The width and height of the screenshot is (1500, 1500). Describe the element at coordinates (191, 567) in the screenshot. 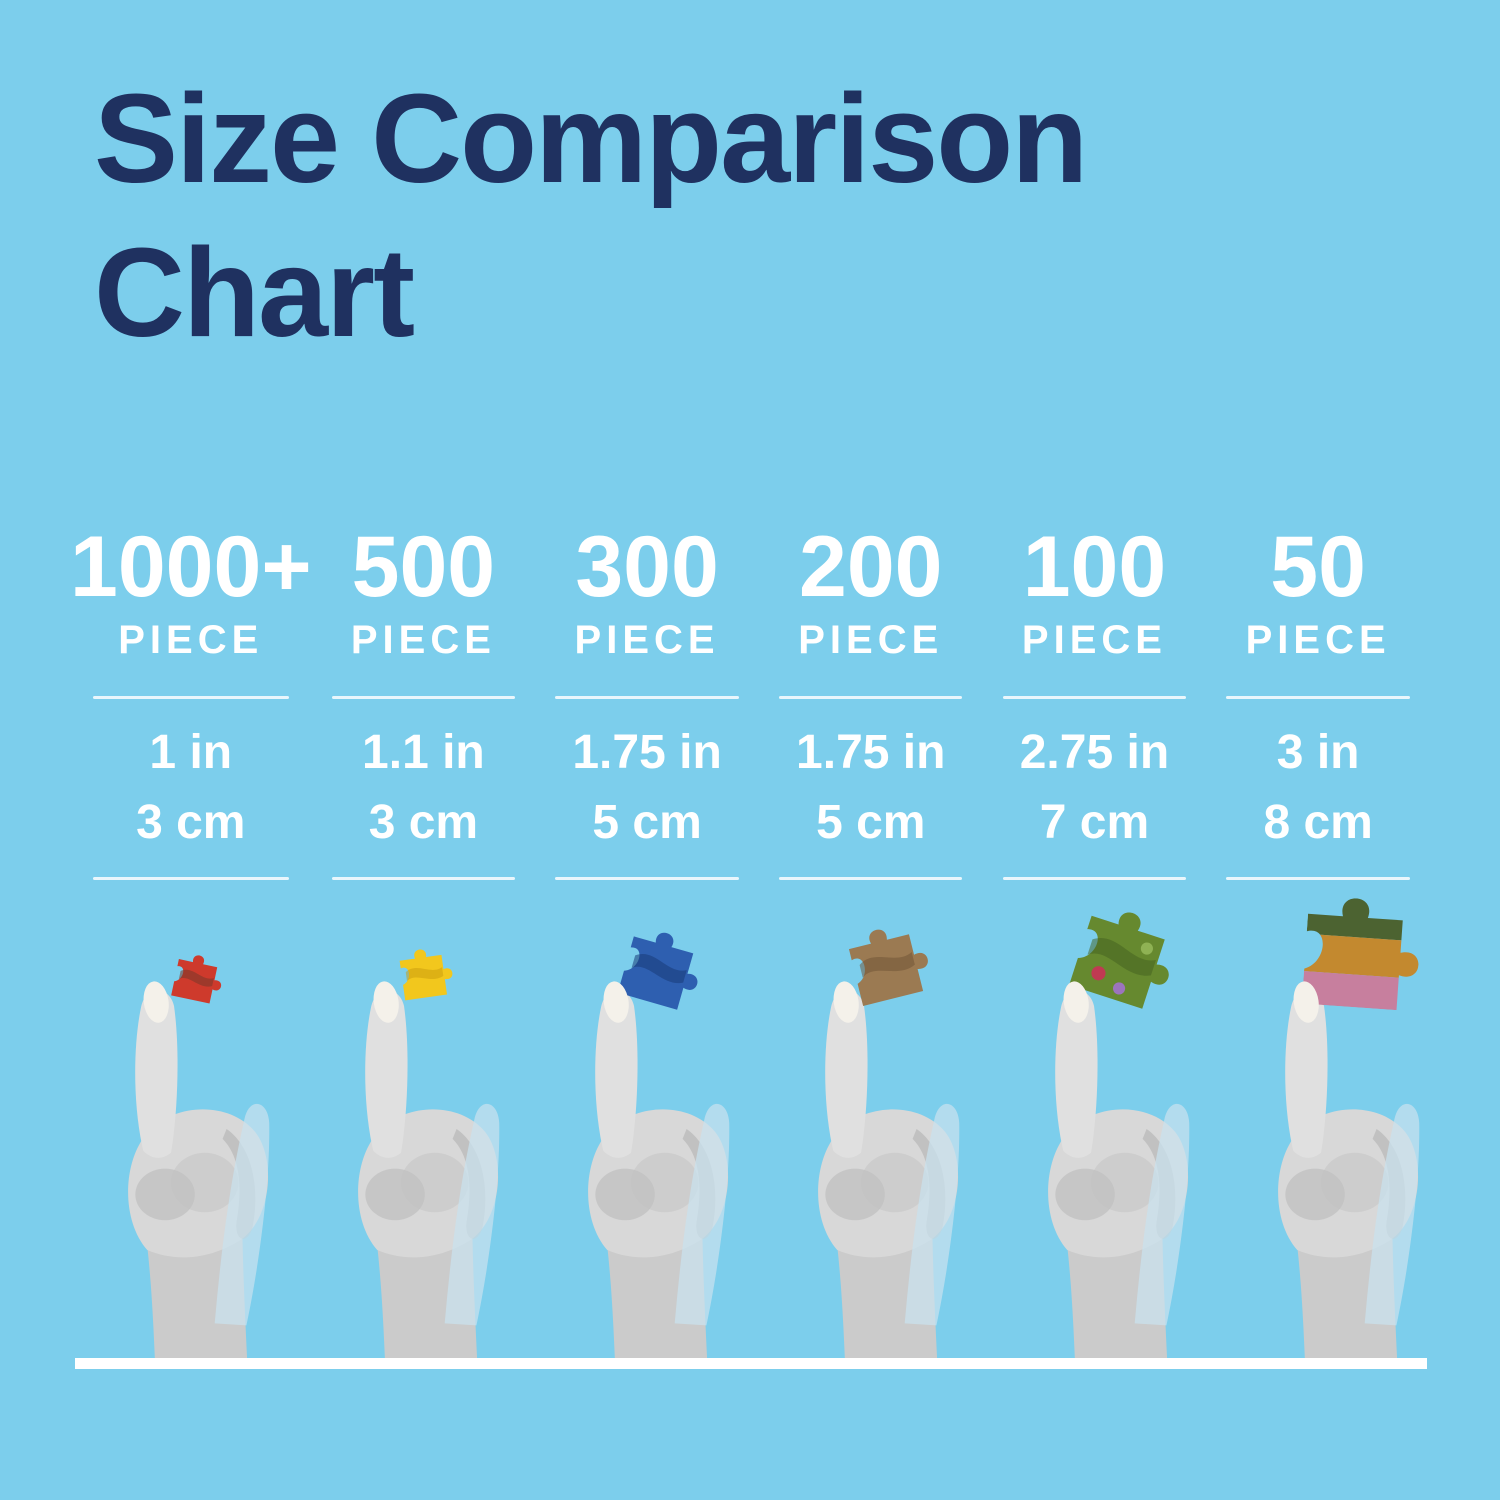

I see `piece-count: 1000+` at that location.